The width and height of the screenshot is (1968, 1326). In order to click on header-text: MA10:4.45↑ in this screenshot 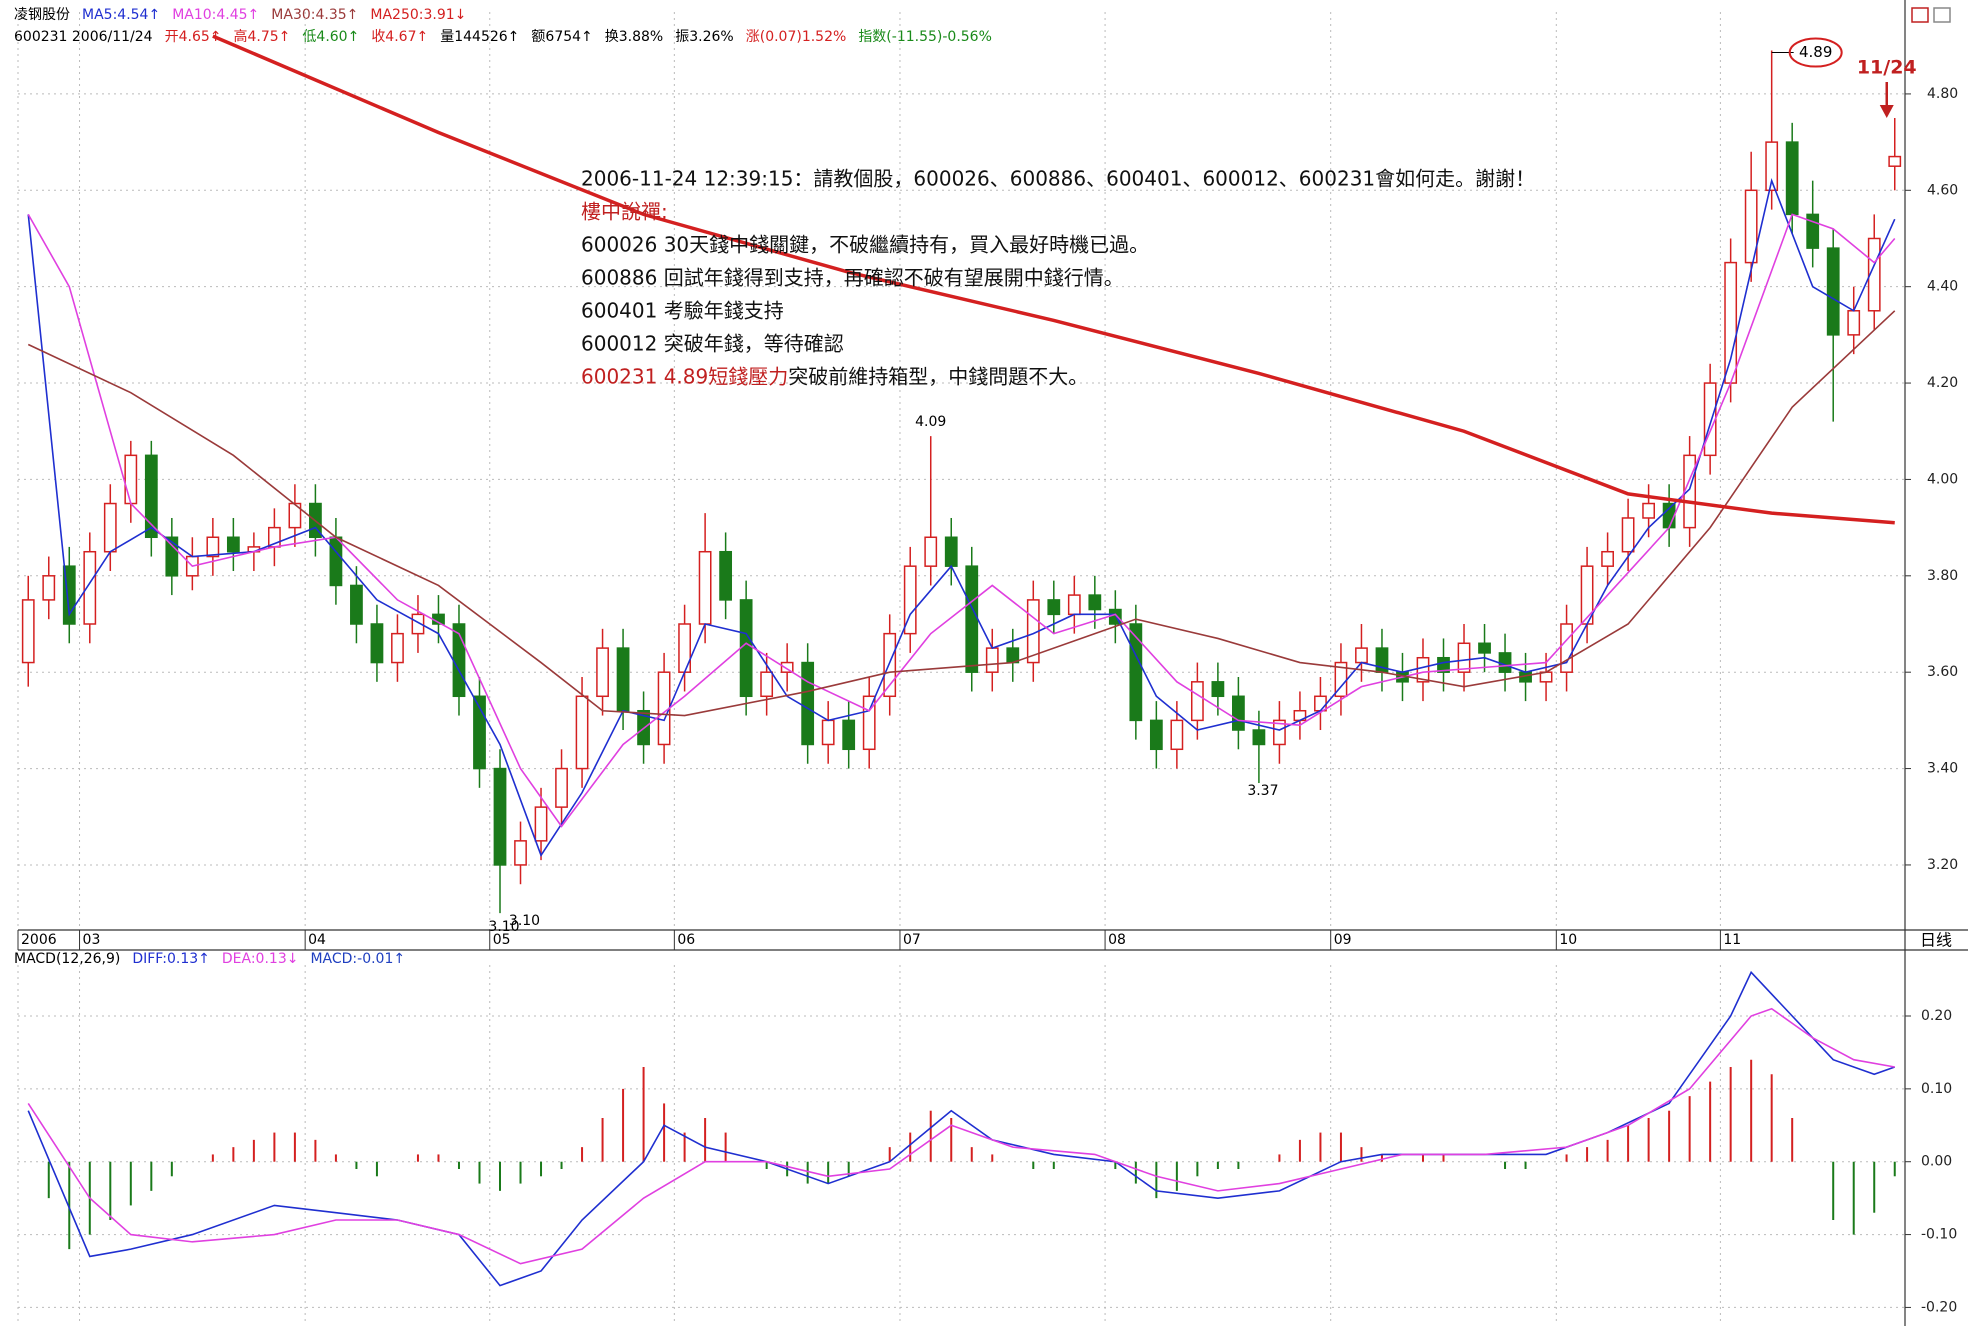, I will do `click(215, 15)`.